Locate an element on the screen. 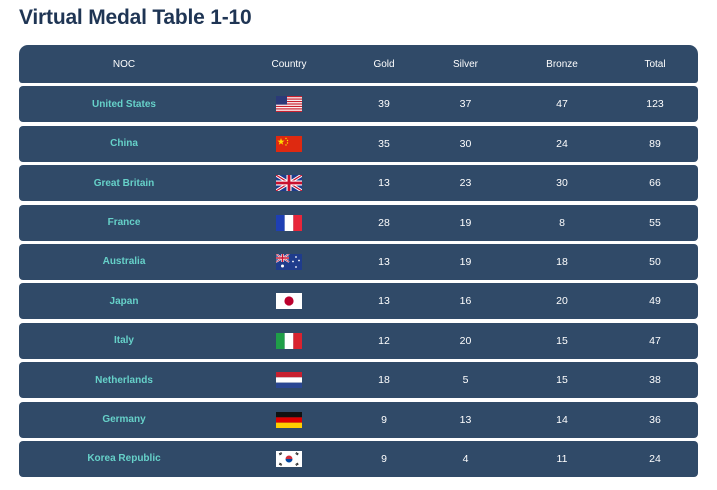 Image resolution: width=717 pixels, height=490 pixels. header-silver: Silver is located at coordinates (465, 64).